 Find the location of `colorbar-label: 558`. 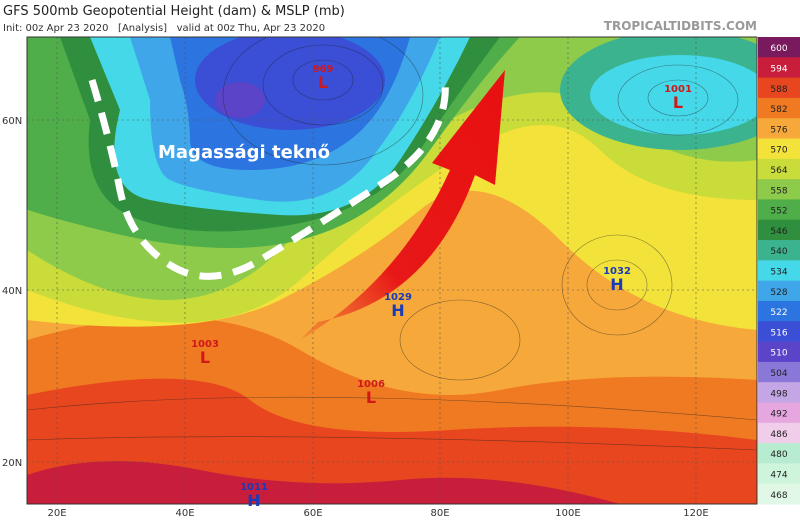

colorbar-label: 558 is located at coordinates (778, 191).